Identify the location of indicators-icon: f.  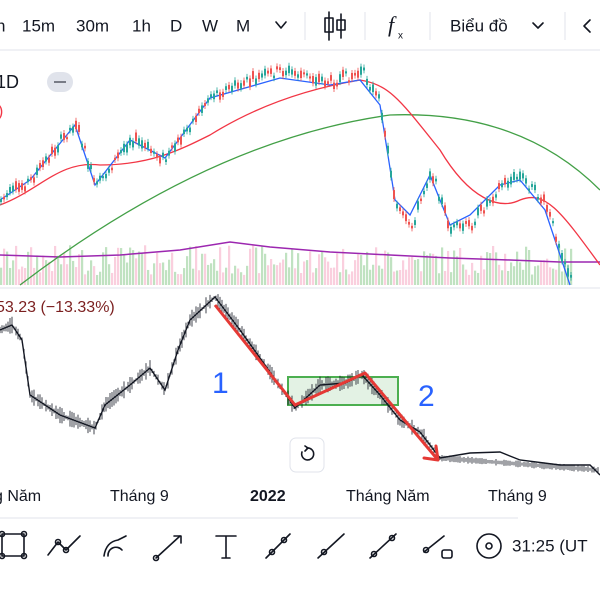
(392, 24).